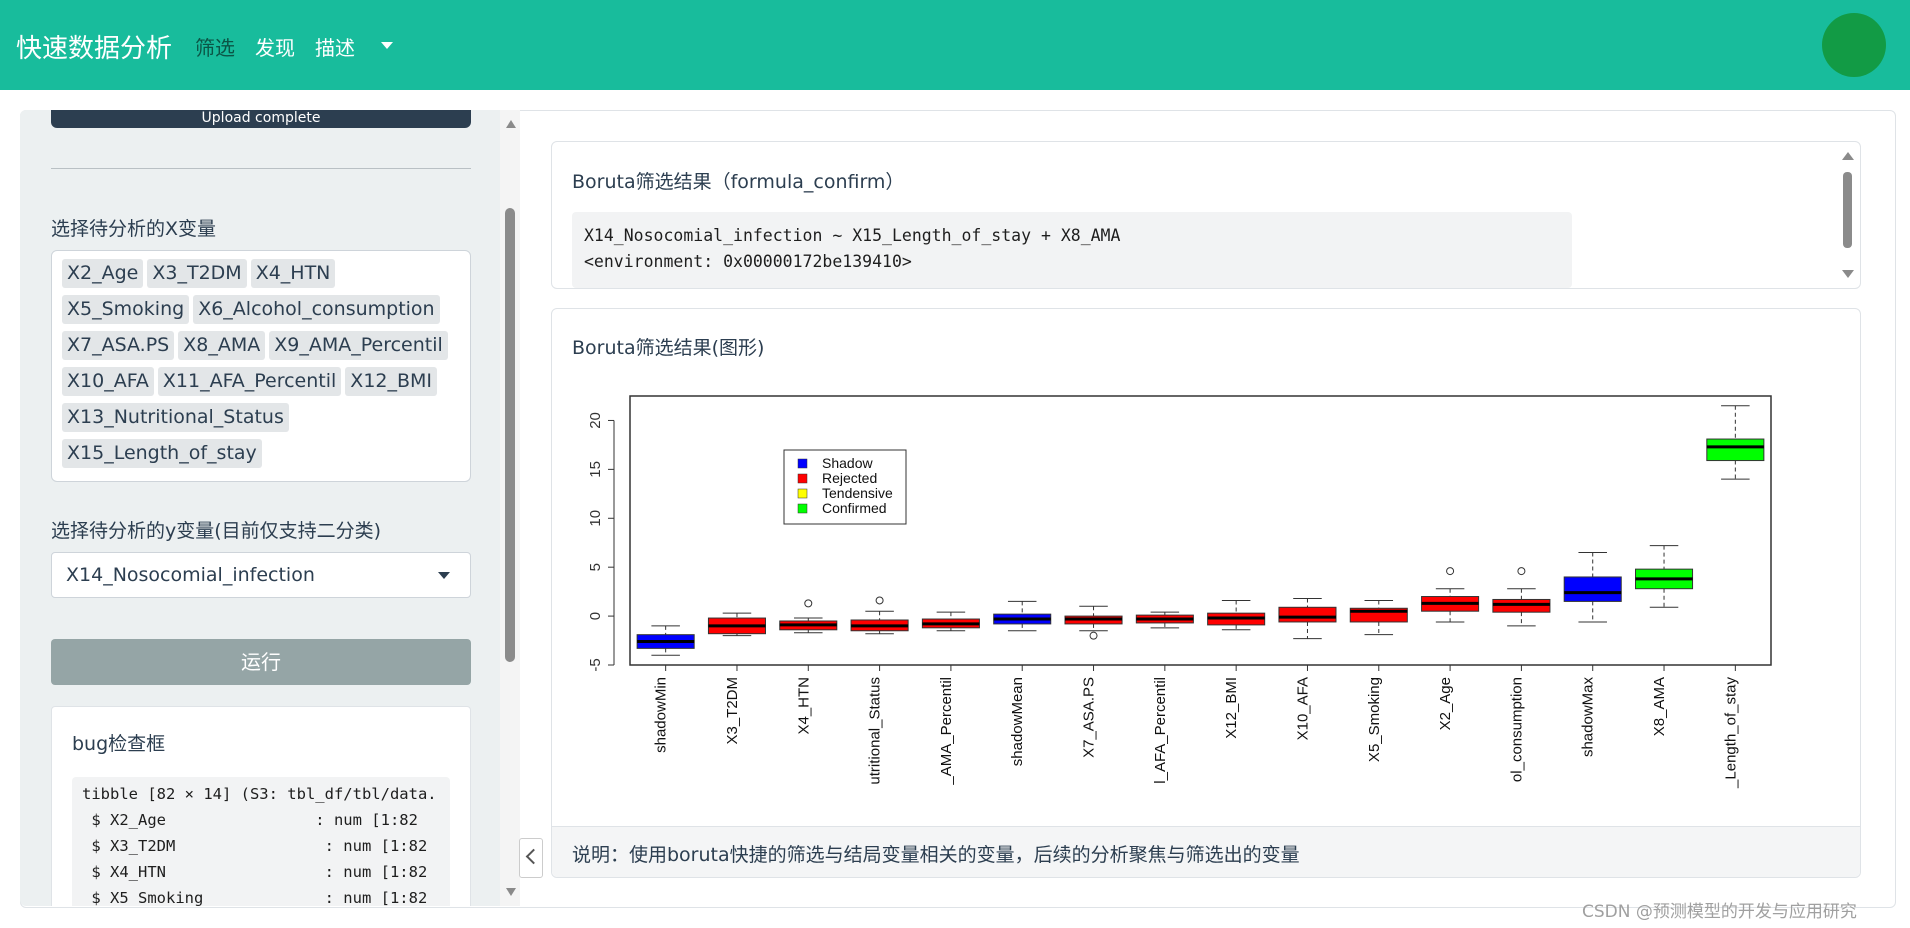 Image resolution: width=1910 pixels, height=928 pixels. Describe the element at coordinates (261, 168) in the screenshot. I see `sidebar-divider` at that location.